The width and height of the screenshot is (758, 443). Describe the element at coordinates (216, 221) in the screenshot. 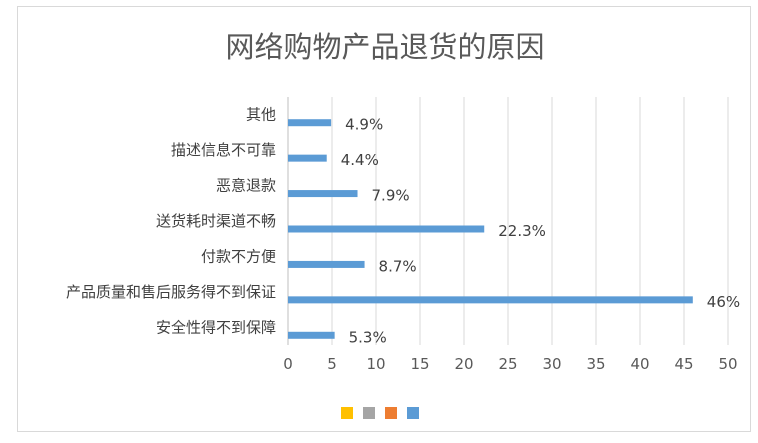

I see `category-label: 送货耗时渠道不畅` at that location.